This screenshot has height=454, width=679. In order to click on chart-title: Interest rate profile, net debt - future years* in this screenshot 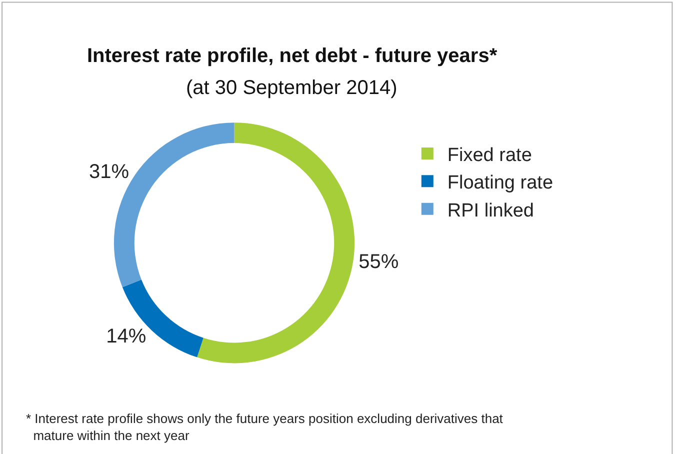, I will do `click(292, 56)`.